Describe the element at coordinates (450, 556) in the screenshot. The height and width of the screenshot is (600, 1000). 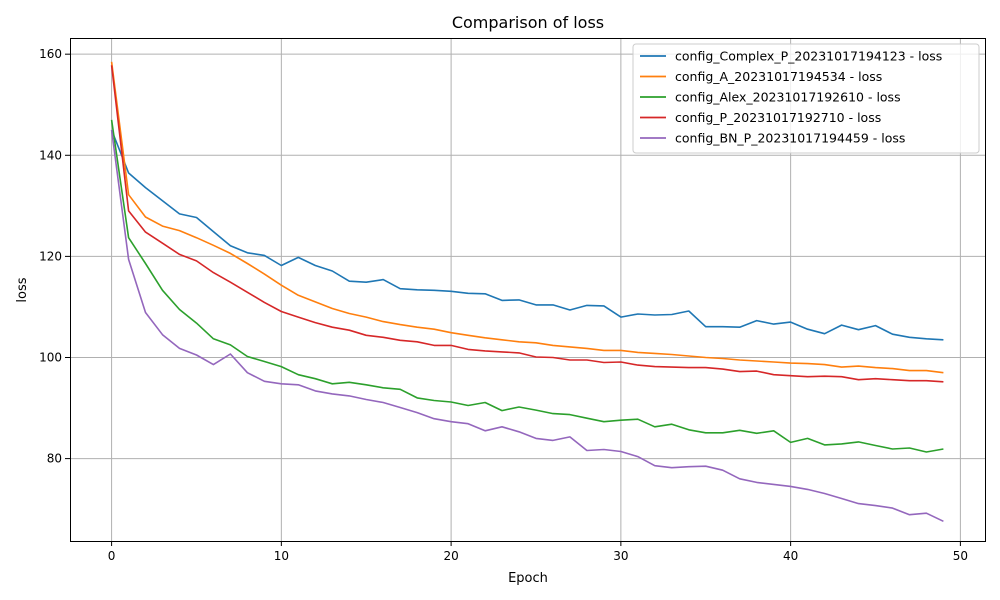
I see `x-tick-label: 20` at that location.